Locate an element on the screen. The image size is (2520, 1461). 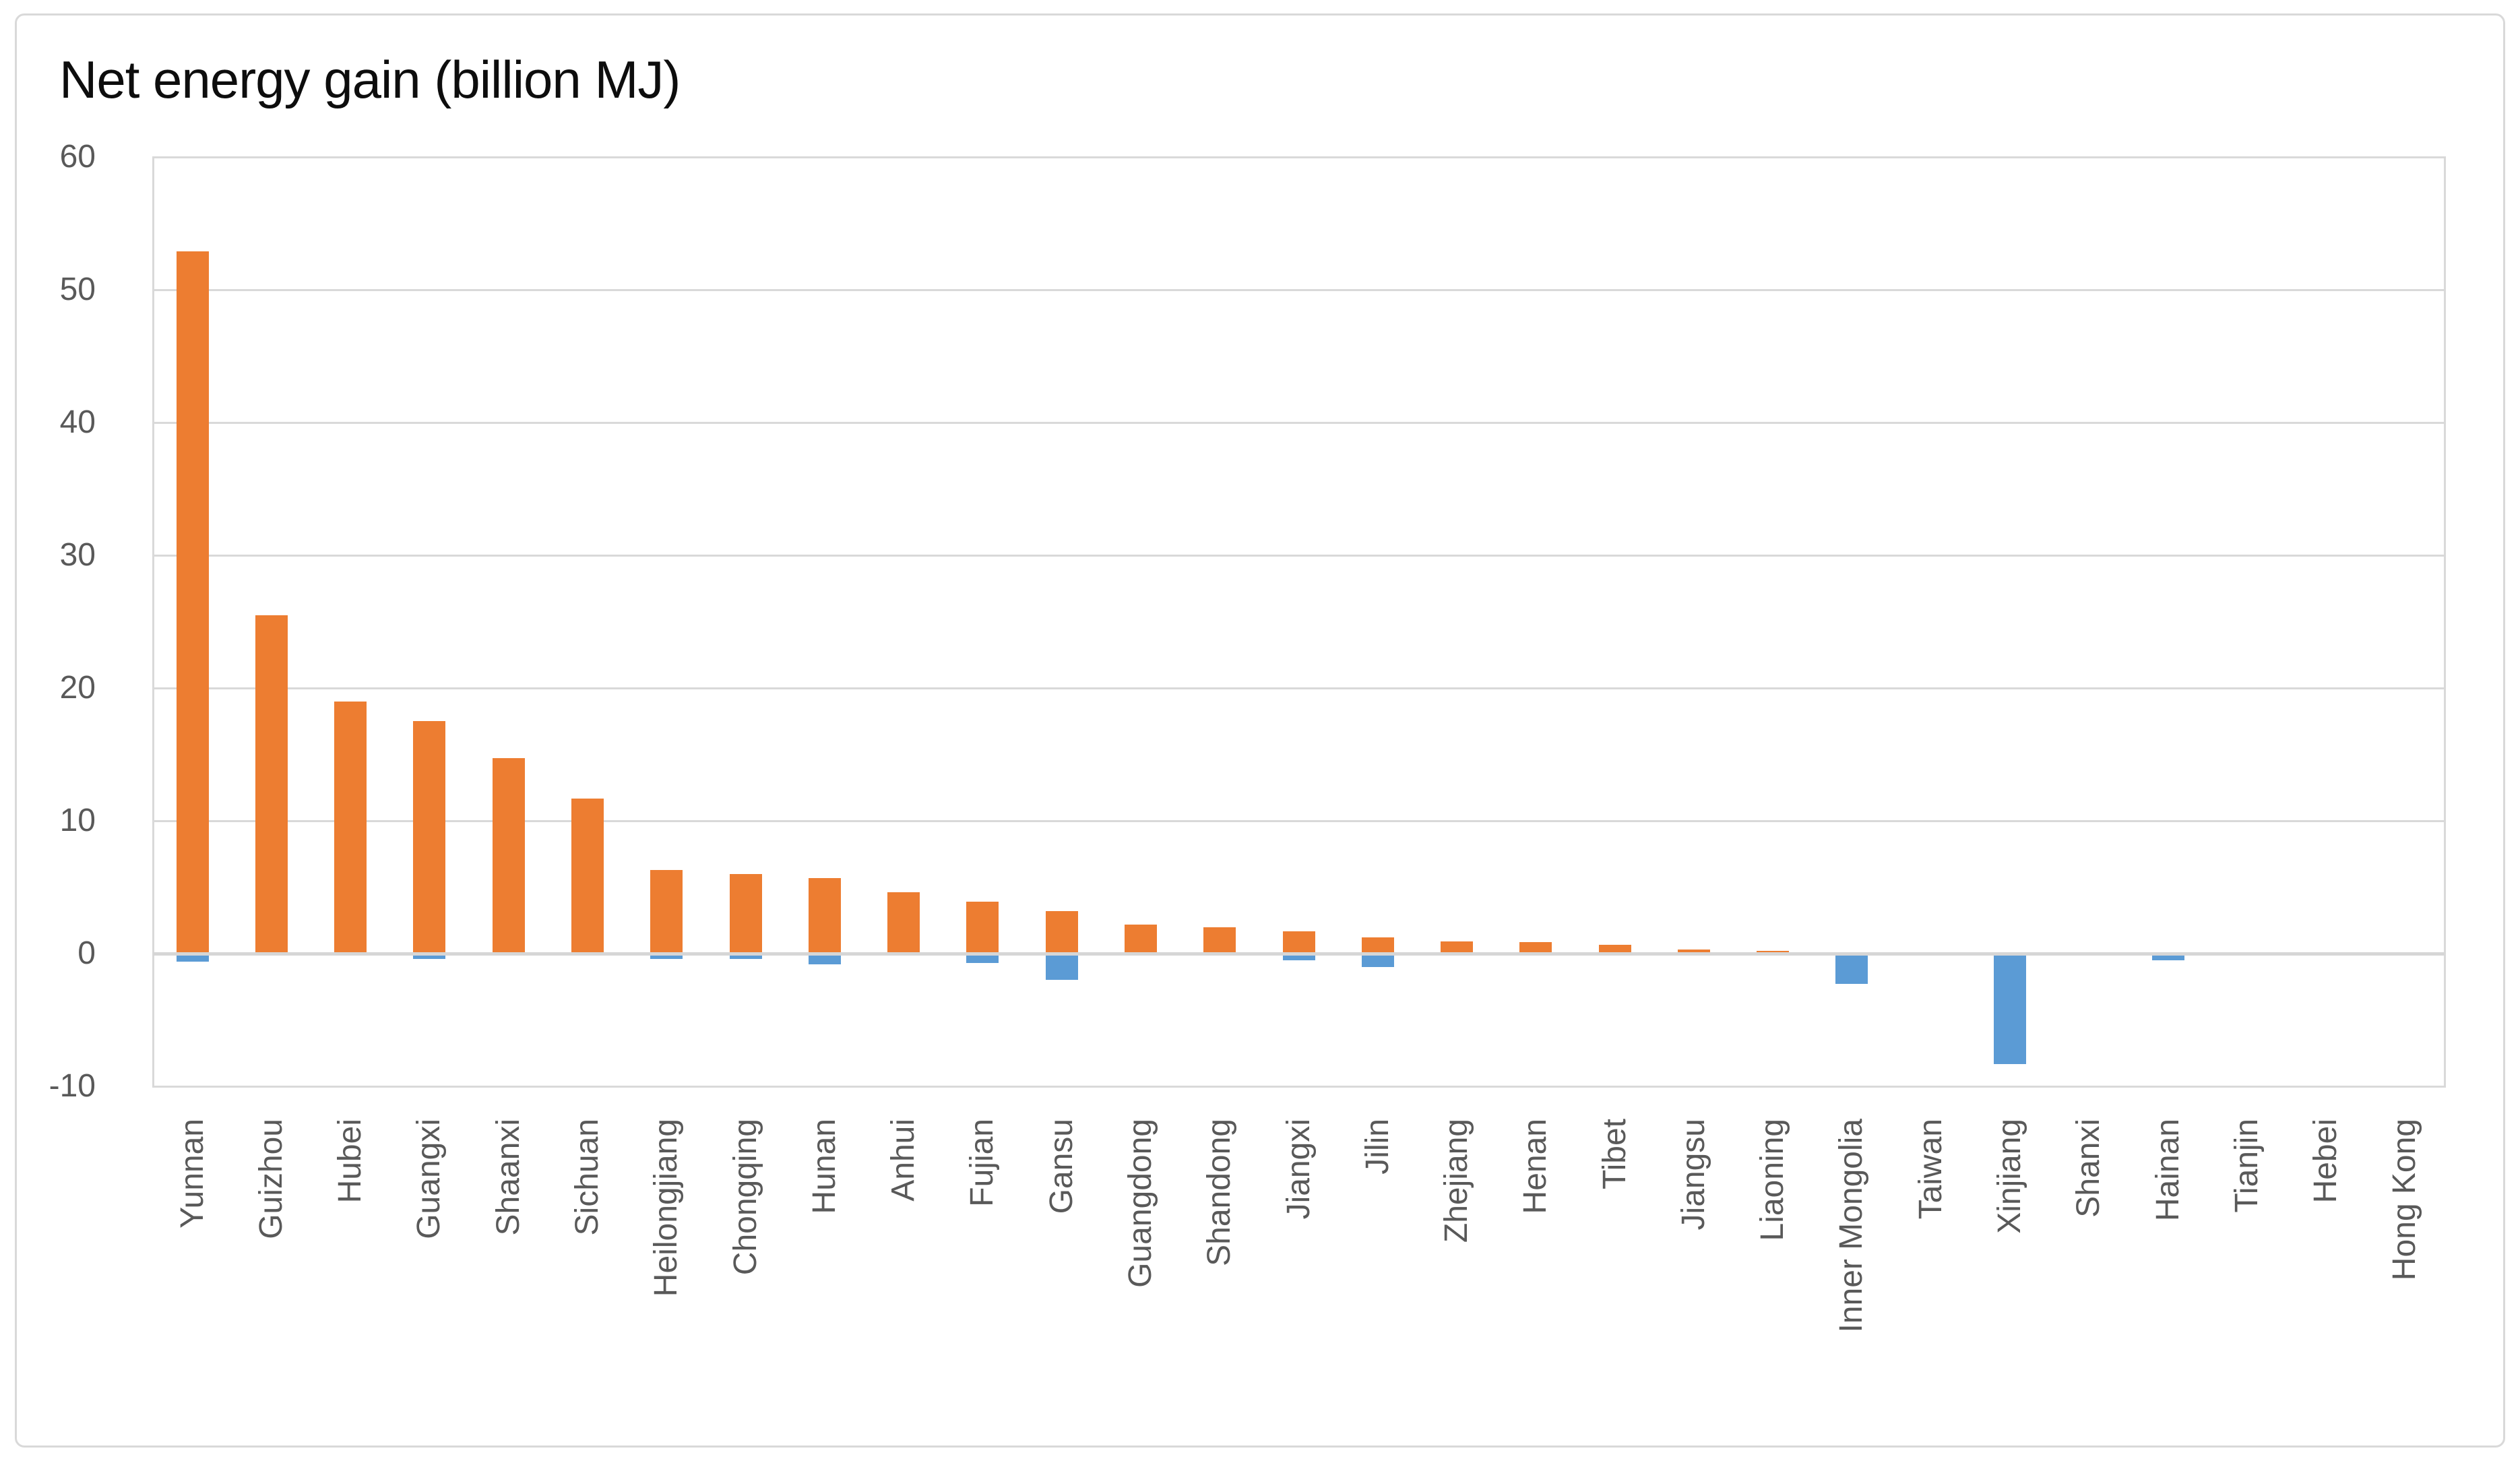
blue-bar-heilongjiang is located at coordinates (666, 956).